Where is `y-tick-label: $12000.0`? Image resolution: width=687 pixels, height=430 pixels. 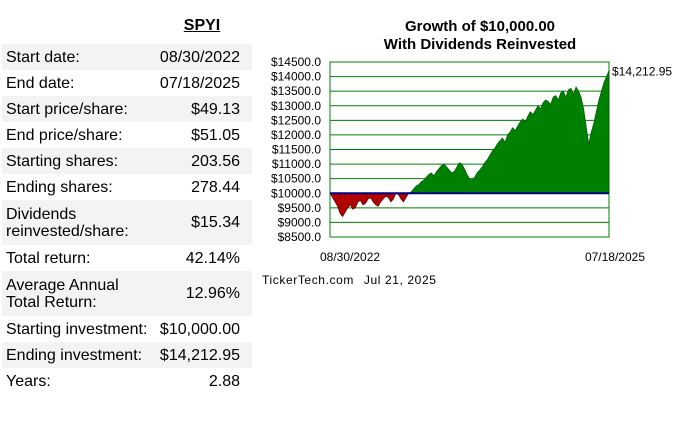
y-tick-label: $12000.0 is located at coordinates (296, 135).